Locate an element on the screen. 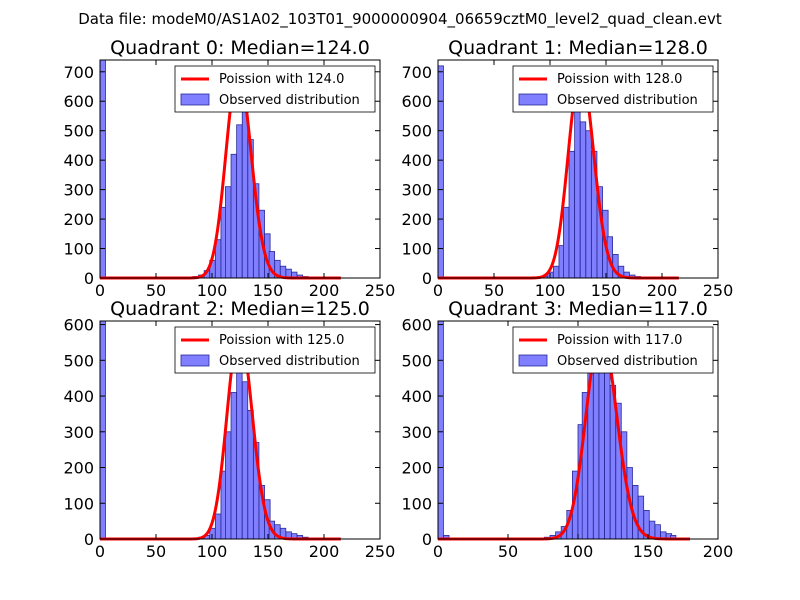 Image resolution: width=800 pixels, height=600 pixels. q2-xtick-label-2: 100 is located at coordinates (212, 551).